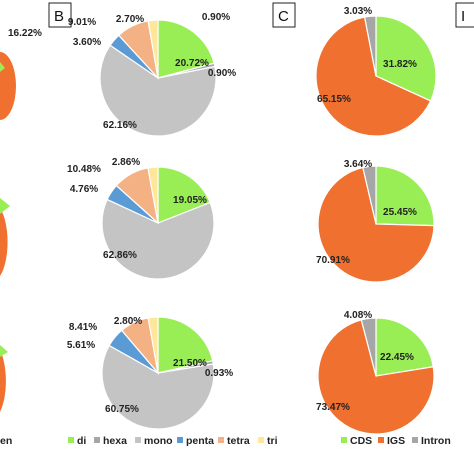 The width and height of the screenshot is (474, 474). I want to click on legend-label-mono: mono, so click(158, 441).